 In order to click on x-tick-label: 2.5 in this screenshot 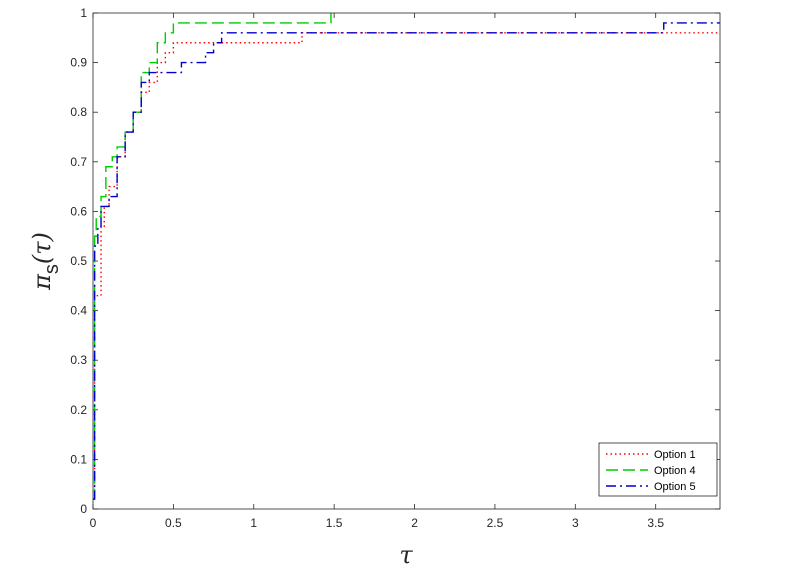, I will do `click(495, 523)`.